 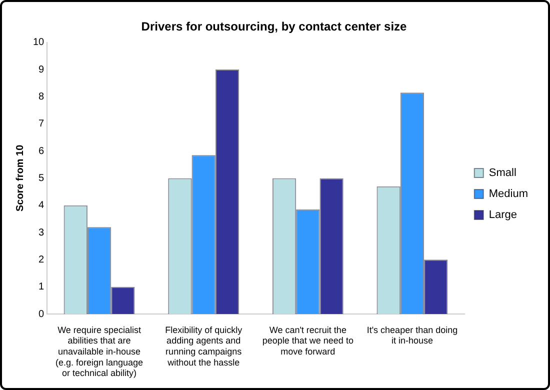 What do you see at coordinates (99, 351) in the screenshot?
I see `x-tick-label: We require specialist abilities that are unavailable in-house (e.g. foreign language or technical ability)` at bounding box center [99, 351].